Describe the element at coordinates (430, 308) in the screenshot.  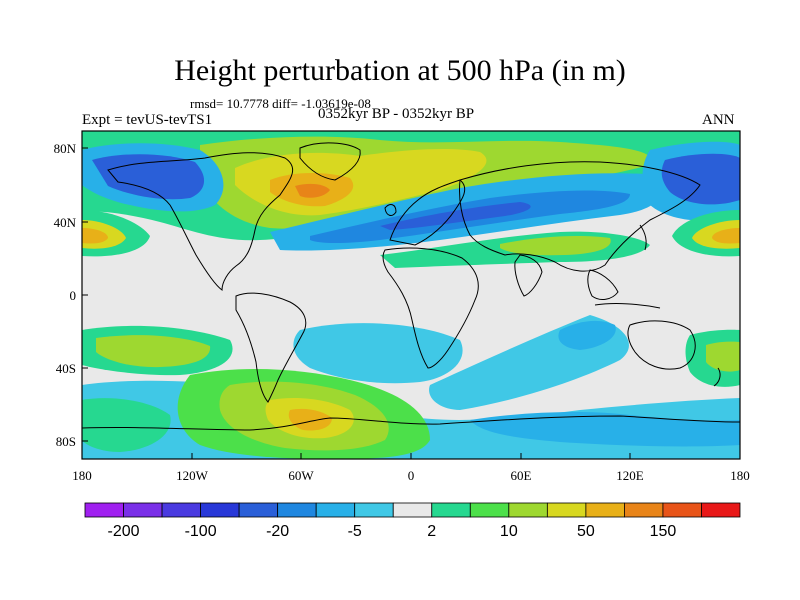
I see `coast-africa` at that location.